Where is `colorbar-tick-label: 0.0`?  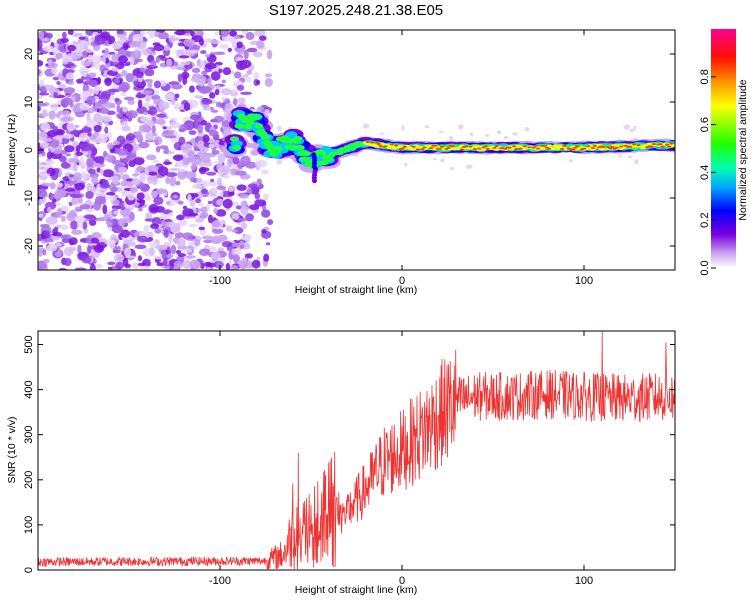 colorbar-tick-label: 0.0 is located at coordinates (705, 267).